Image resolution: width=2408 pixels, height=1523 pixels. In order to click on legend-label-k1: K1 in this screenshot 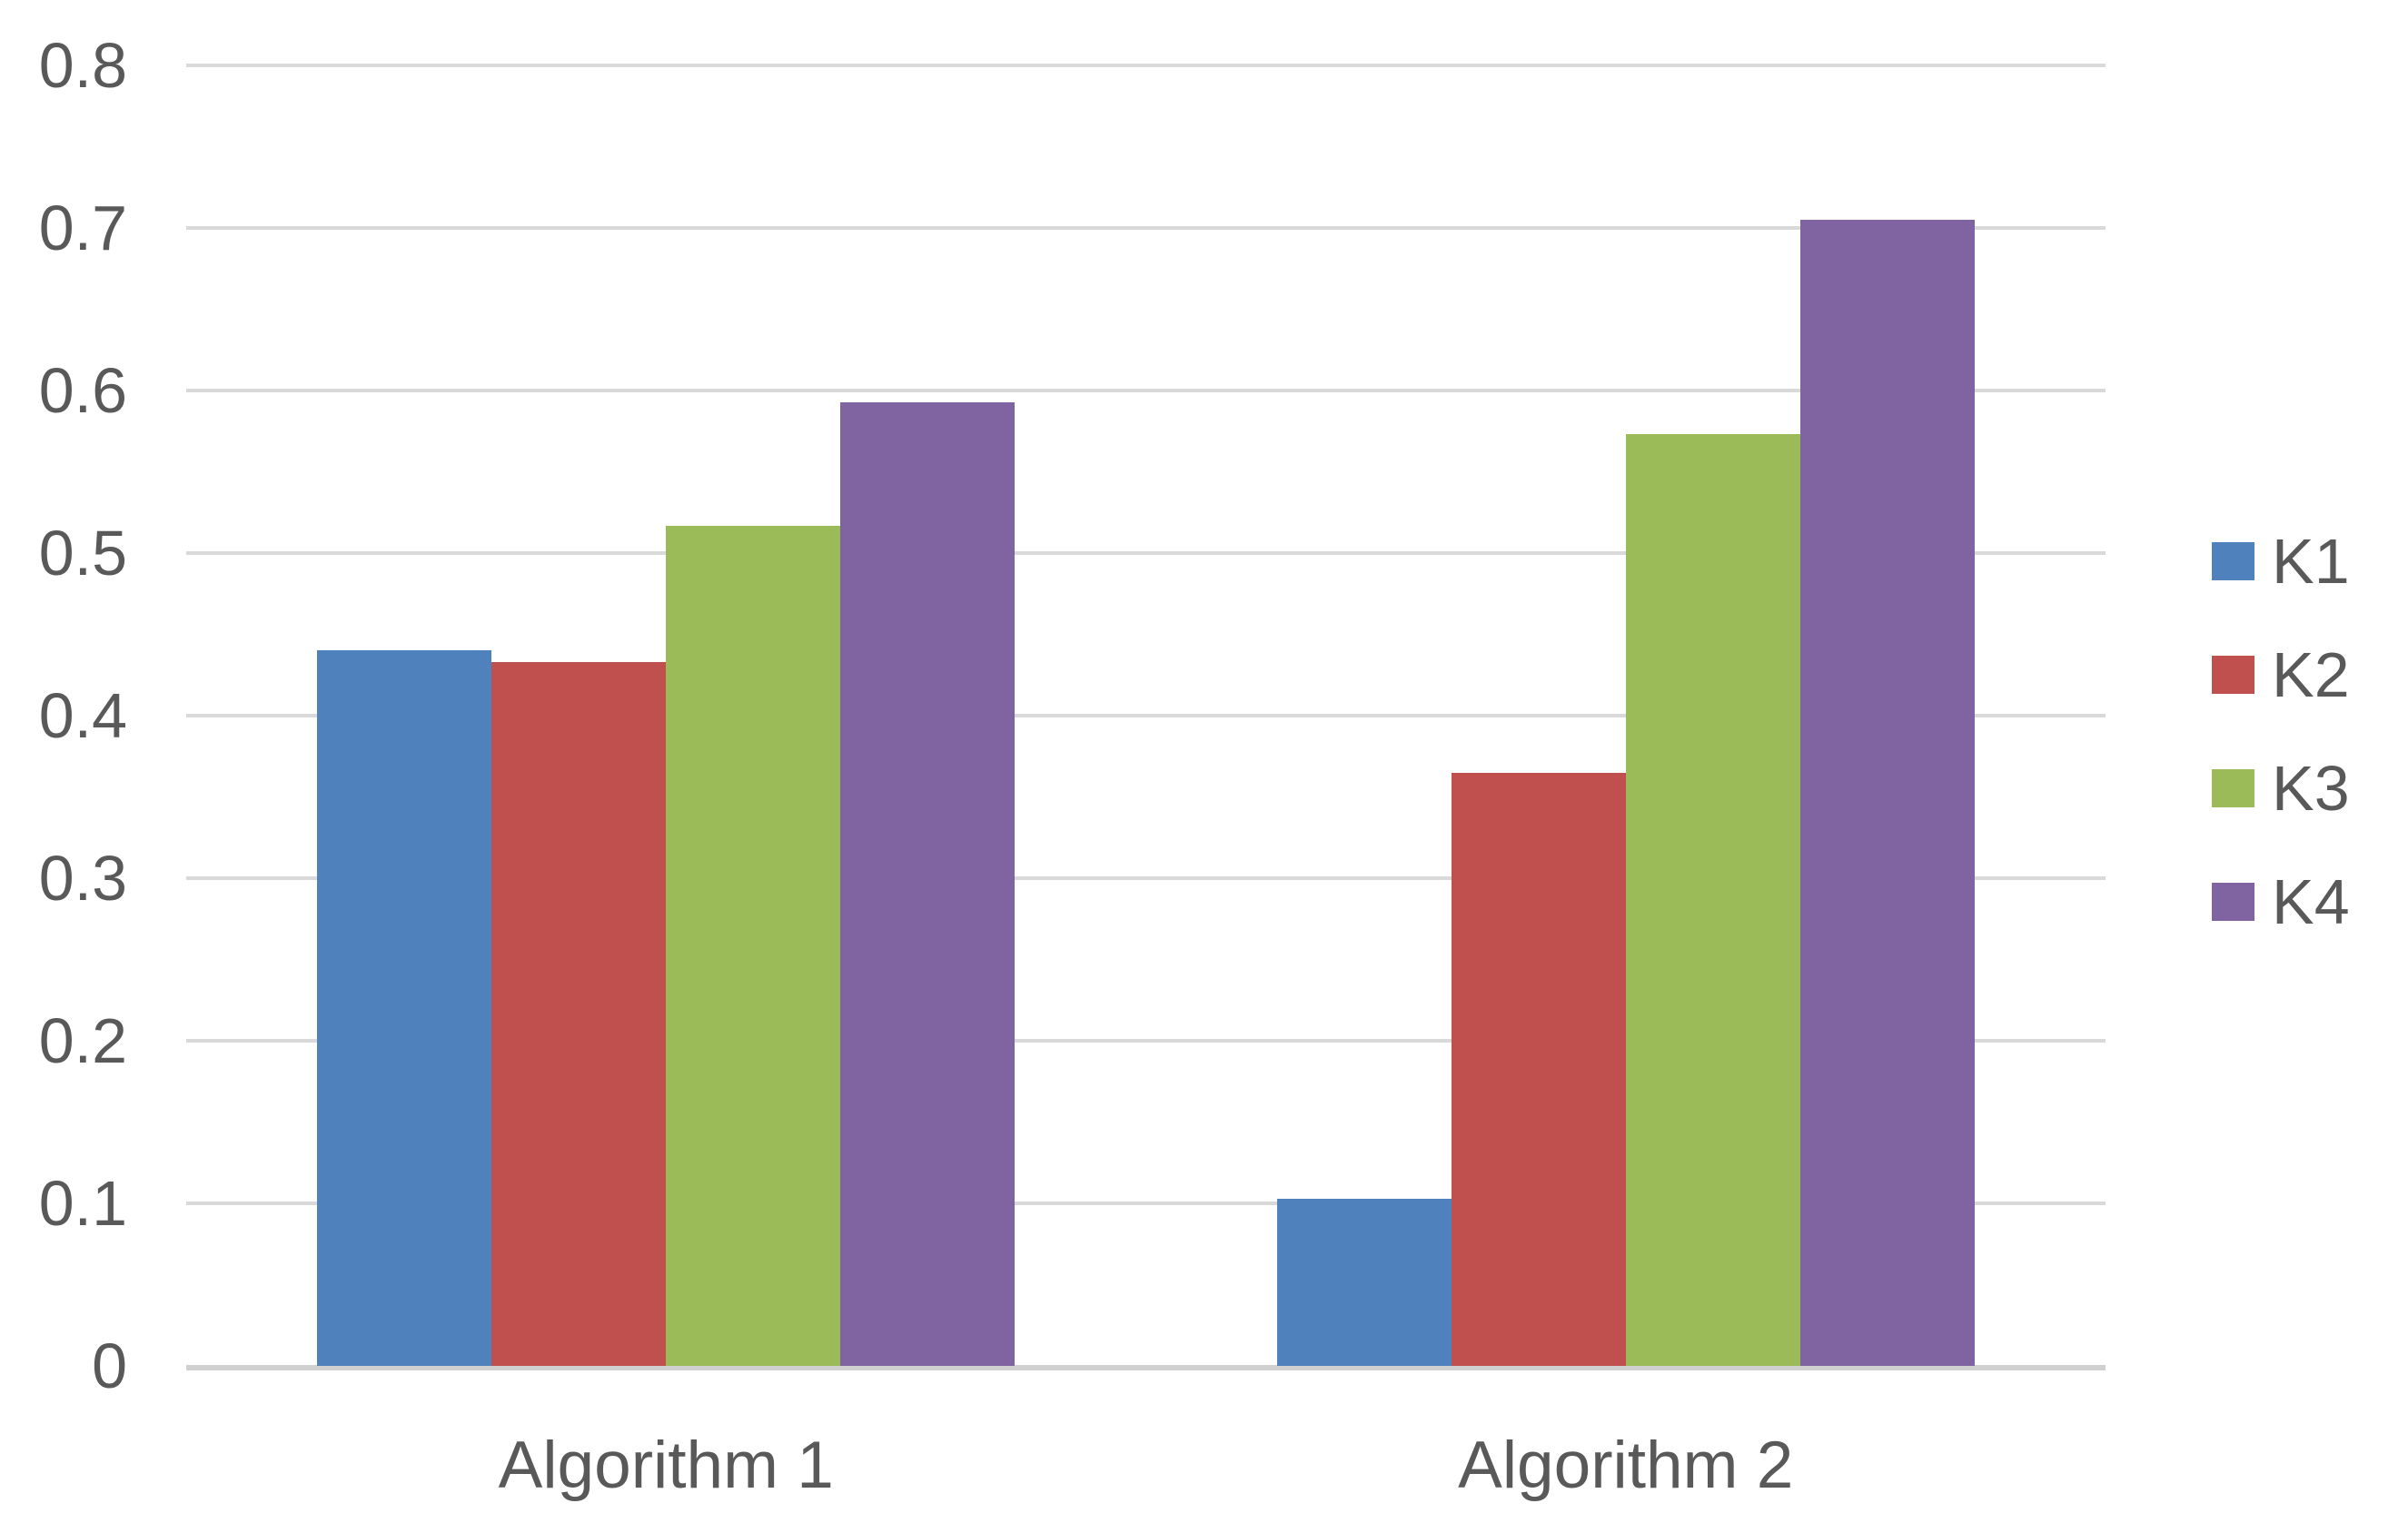, I will do `click(2311, 561)`.